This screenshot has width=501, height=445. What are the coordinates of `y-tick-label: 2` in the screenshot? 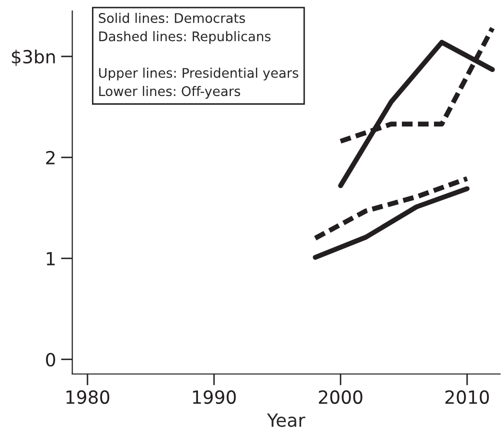 It's located at (50, 157).